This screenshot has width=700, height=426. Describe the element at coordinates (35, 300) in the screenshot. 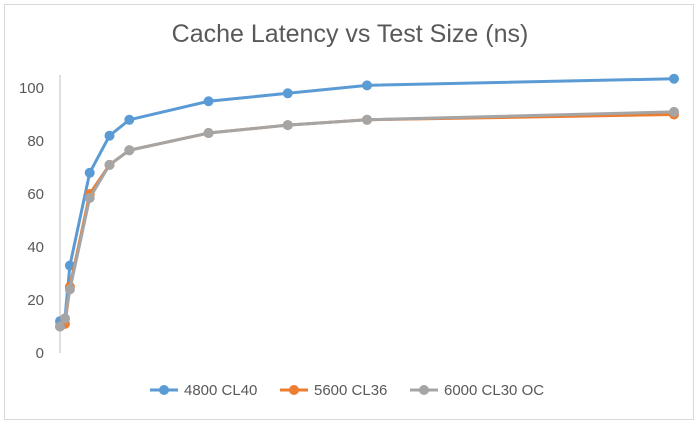

I see `y-tick-label: 20` at that location.